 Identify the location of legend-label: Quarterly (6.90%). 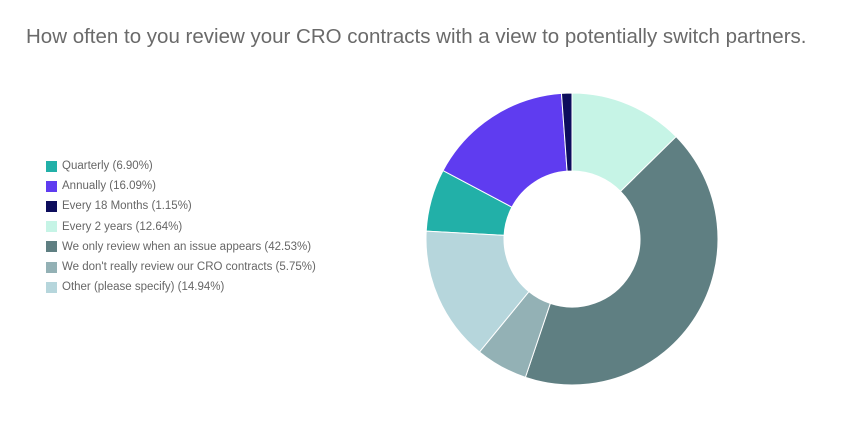
(107, 166).